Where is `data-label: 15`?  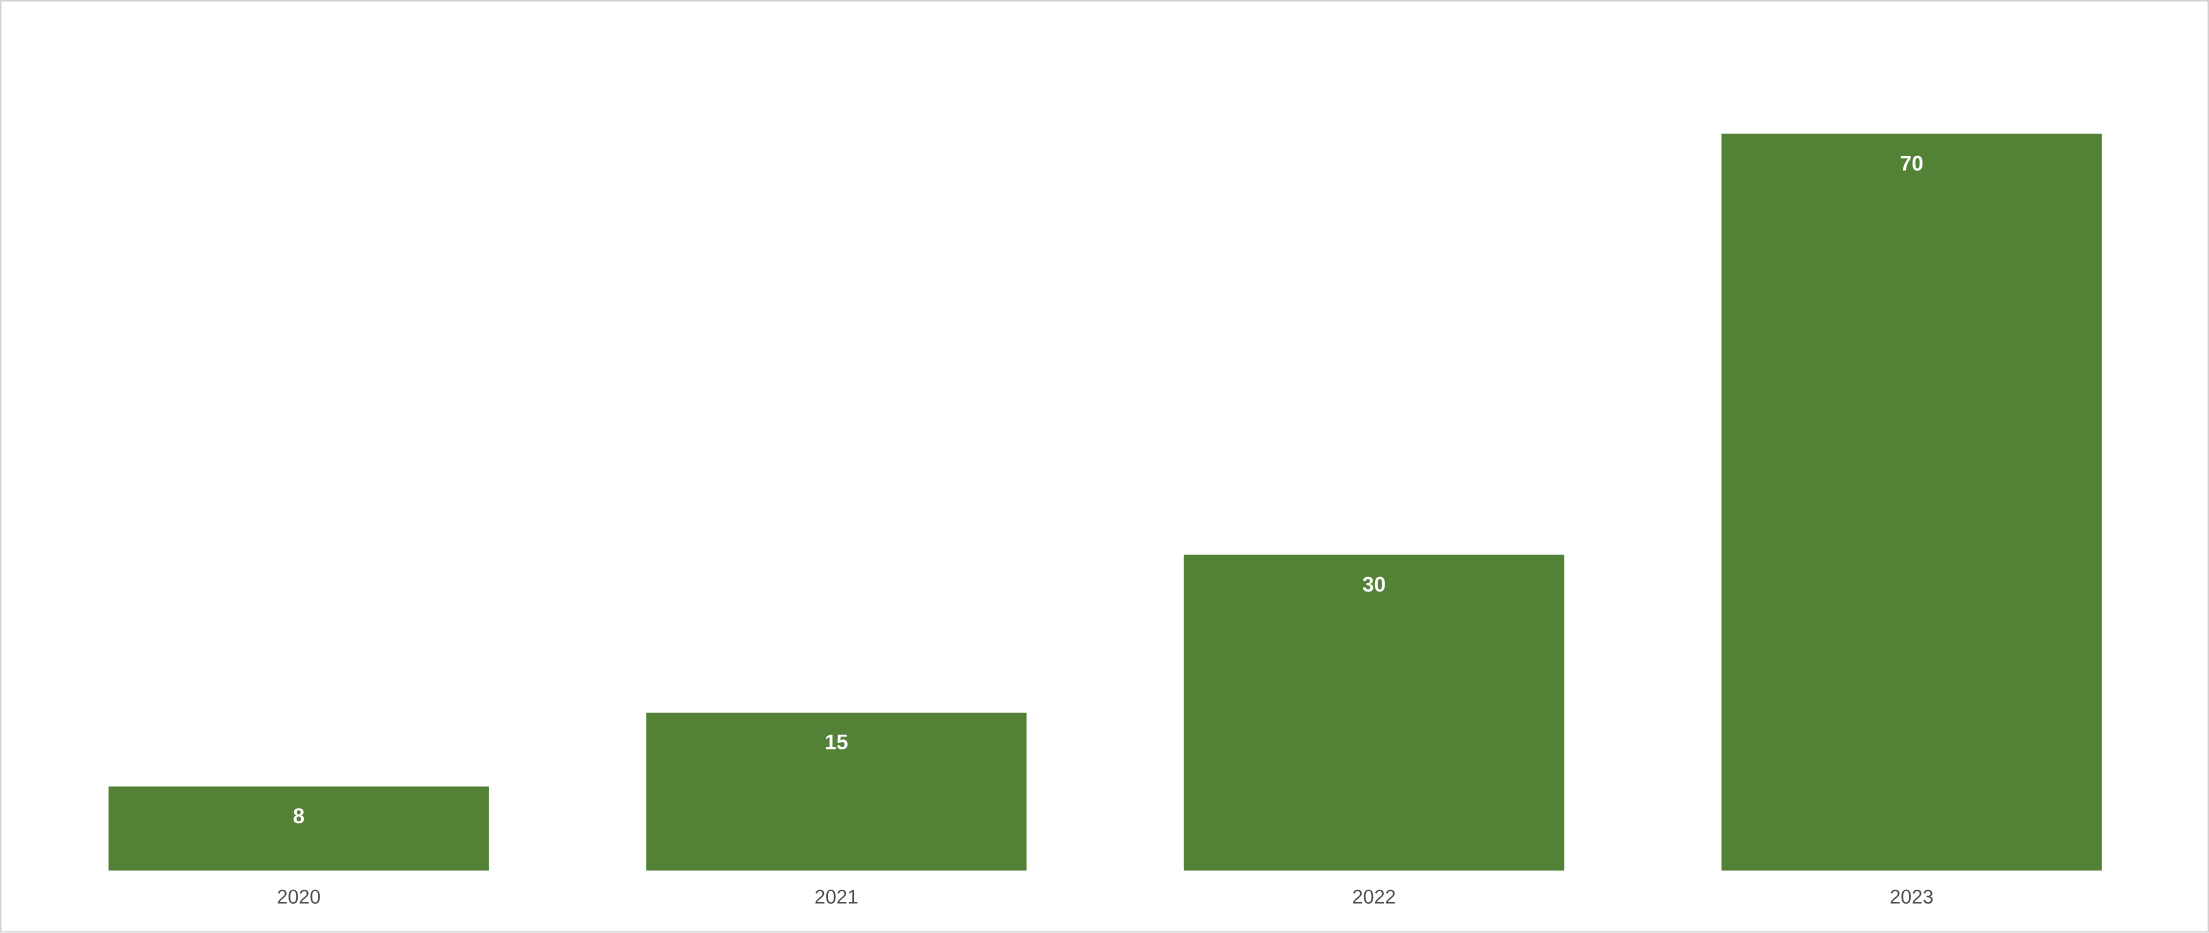
data-label: 15 is located at coordinates (836, 742).